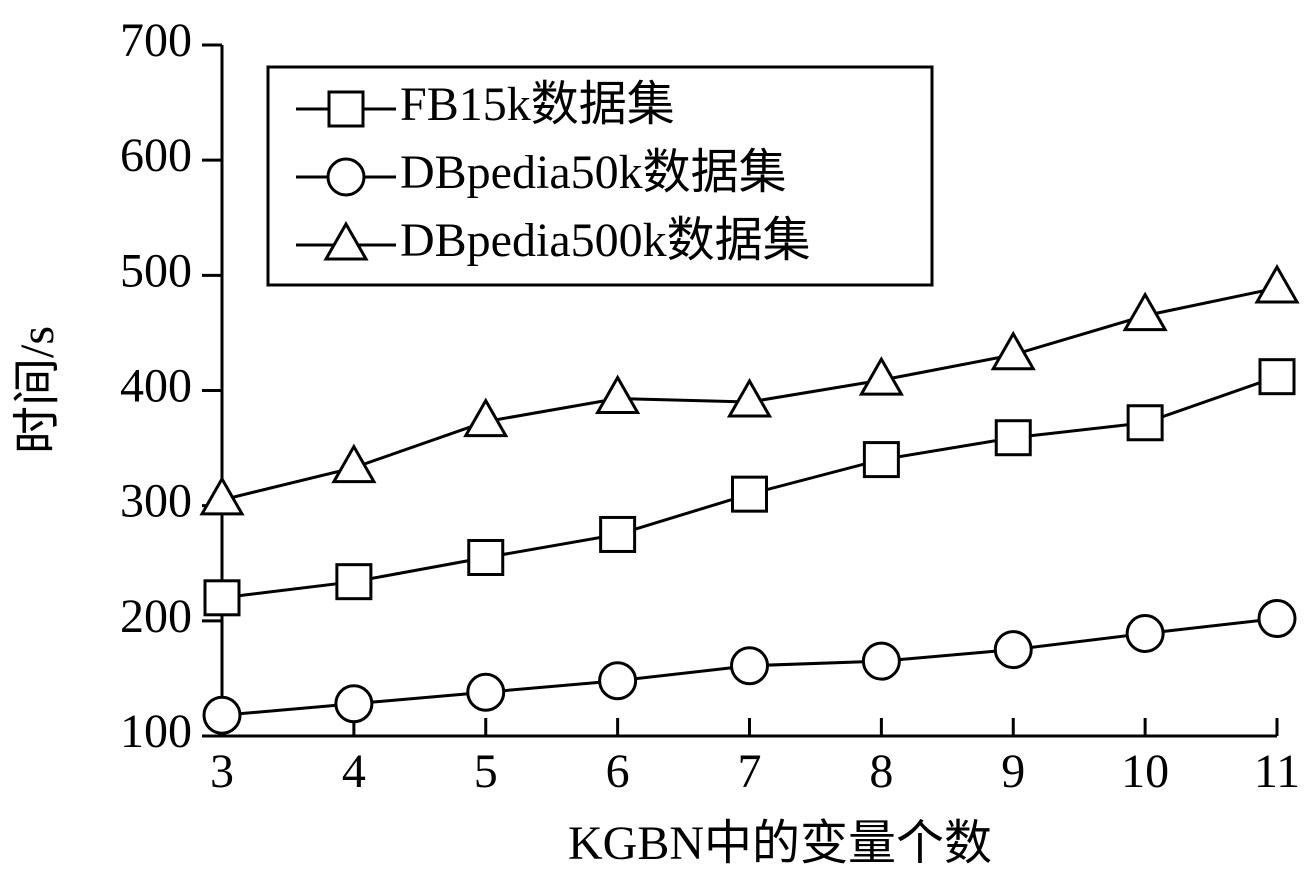  I want to click on x-tick-label: 9, so click(1013, 771).